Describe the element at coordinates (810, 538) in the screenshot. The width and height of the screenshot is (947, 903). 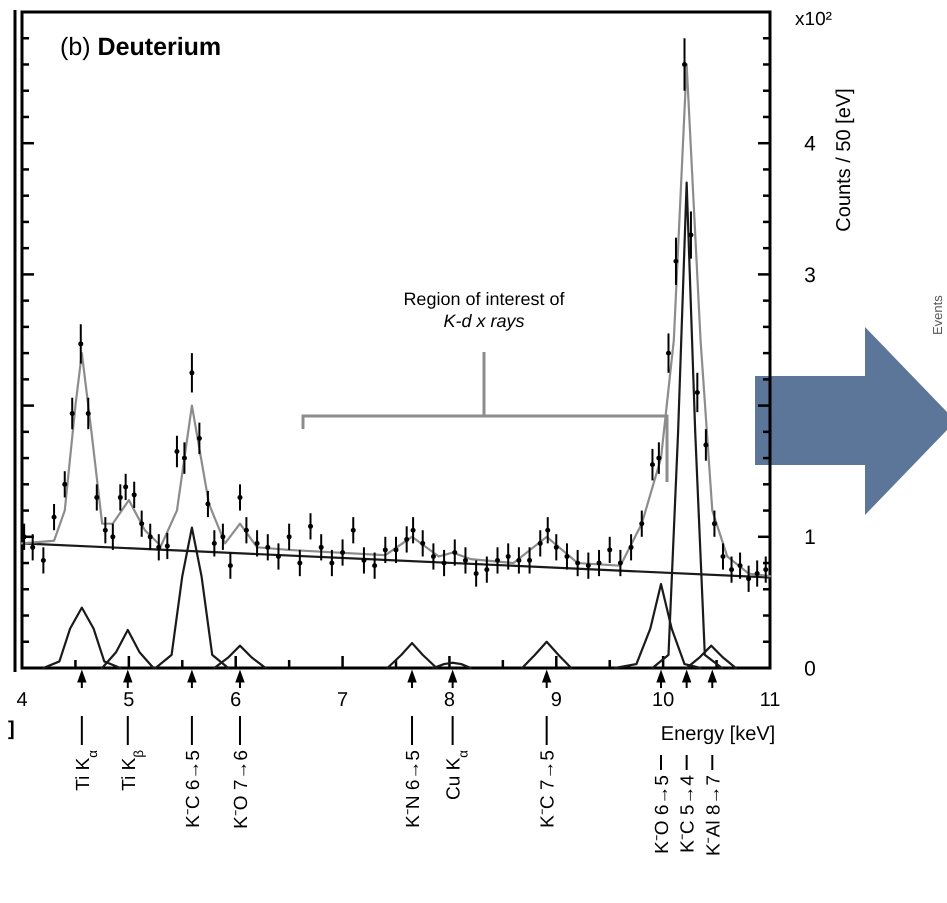
I see `y-tick-label: 1` at that location.